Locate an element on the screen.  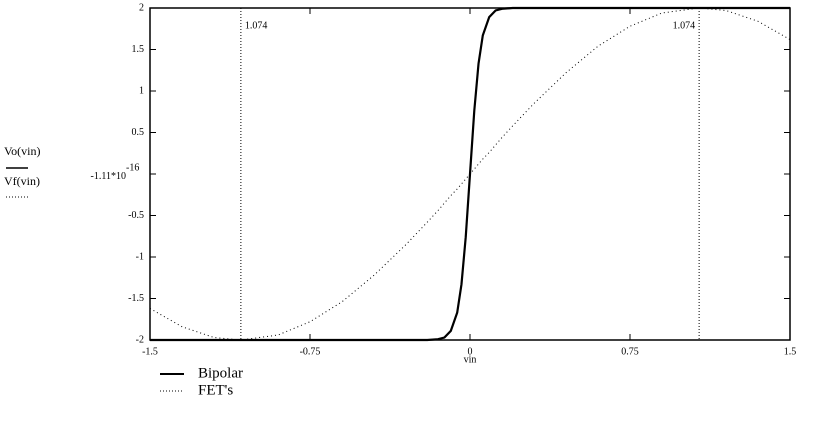
y-tick-label: -2 is located at coordinates (140, 339).